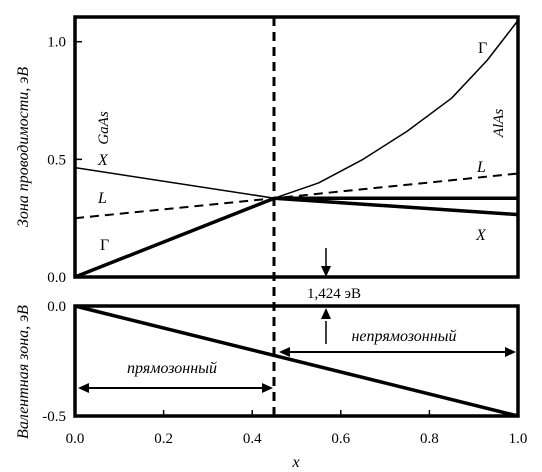 This screenshot has height=472, width=542. What do you see at coordinates (295, 462) in the screenshot?
I see `x-axis-label: x` at bounding box center [295, 462].